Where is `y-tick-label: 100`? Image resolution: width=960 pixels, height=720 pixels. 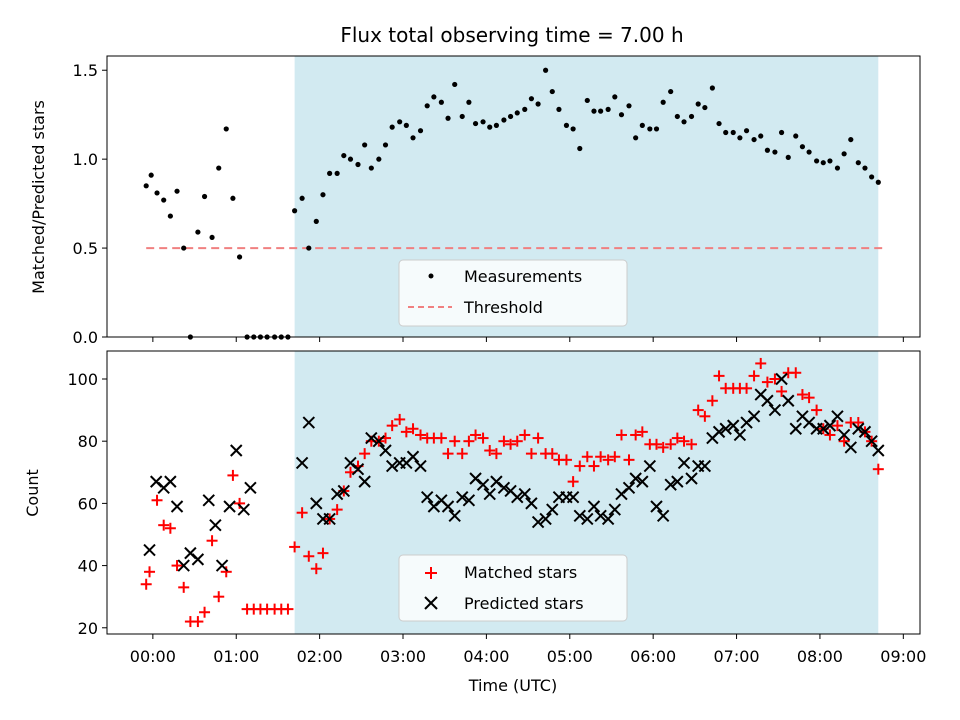 y-tick-label: 100 is located at coordinates (82, 379).